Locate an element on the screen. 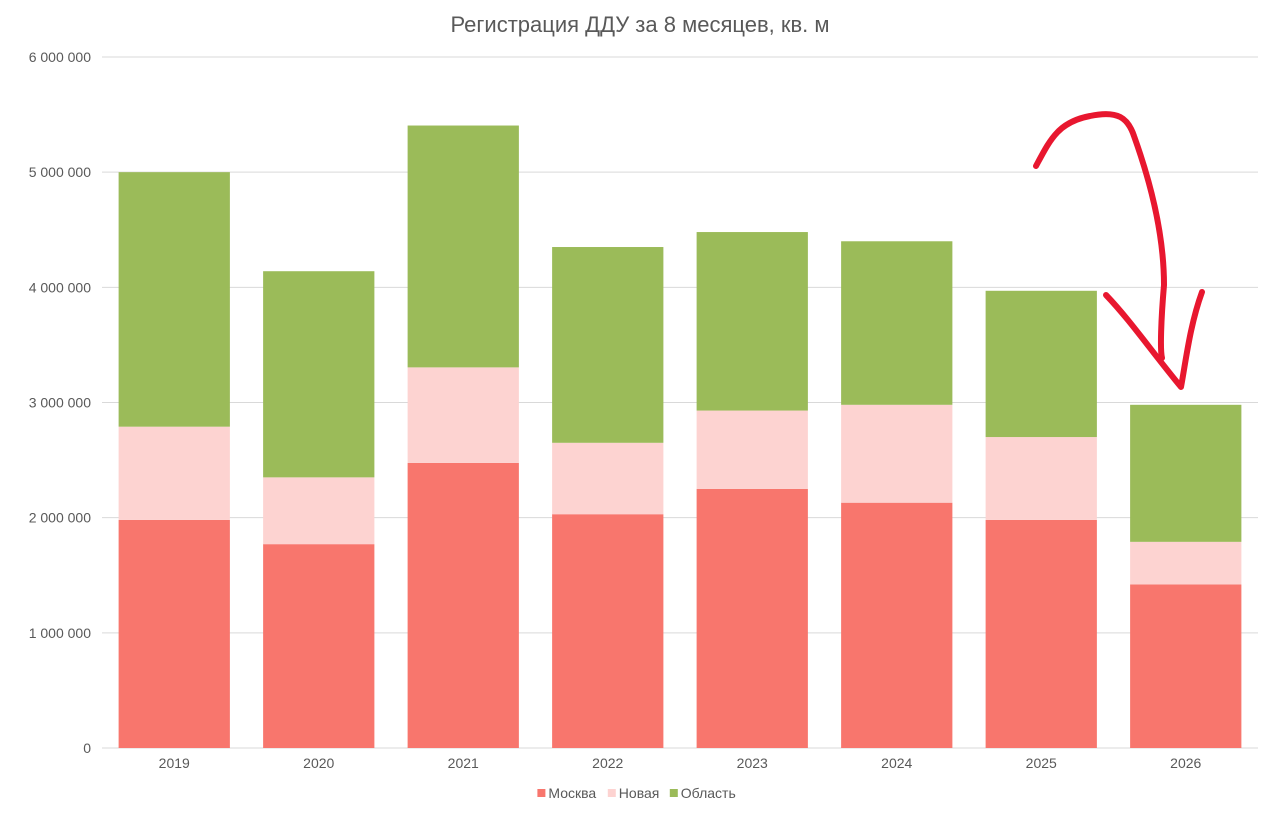 This screenshot has height=818, width=1280. x-tick-label: 2026 is located at coordinates (1185, 763).